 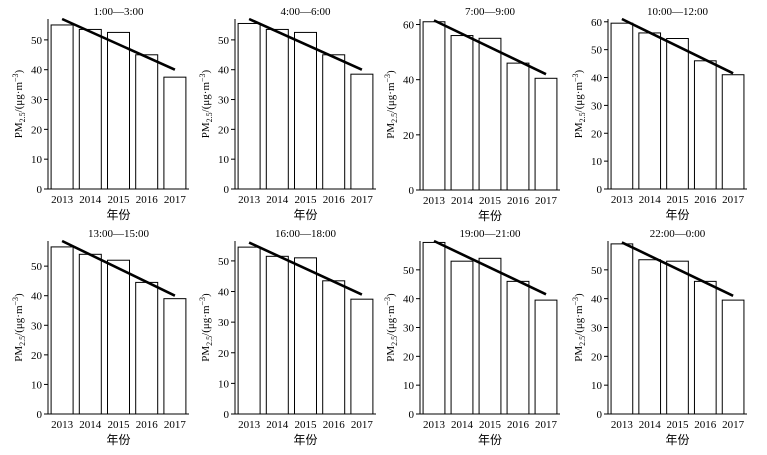 I want to click on y-tick-label: 60, so click(x=409, y=26).